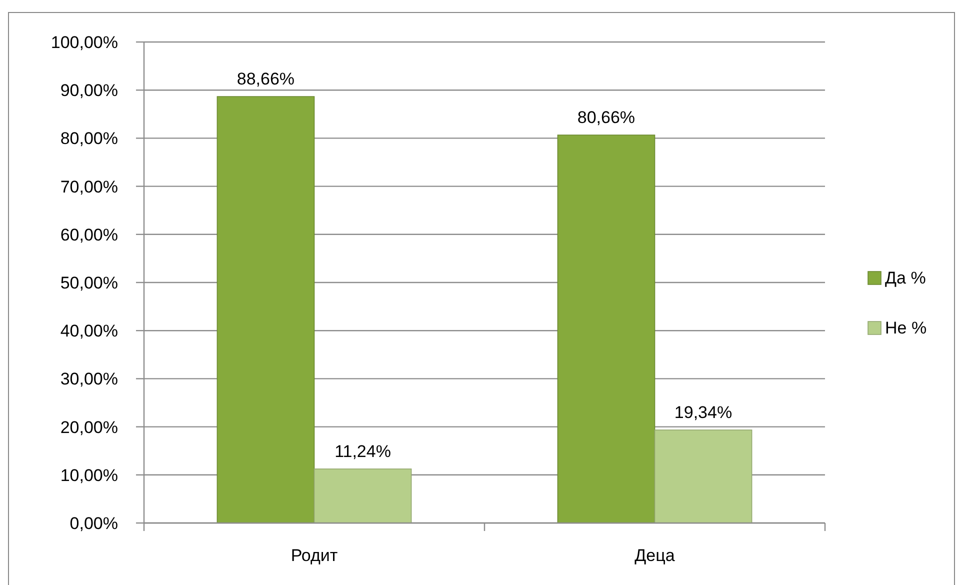 Image resolution: width=957 pixels, height=585 pixels. What do you see at coordinates (89, 90) in the screenshot?
I see `y-tick-label: 90,00%` at bounding box center [89, 90].